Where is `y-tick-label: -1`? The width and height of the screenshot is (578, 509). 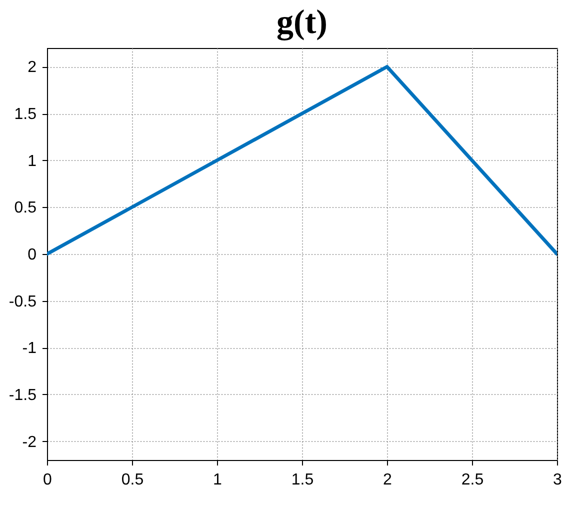 y-tick-label: -1 is located at coordinates (29, 349).